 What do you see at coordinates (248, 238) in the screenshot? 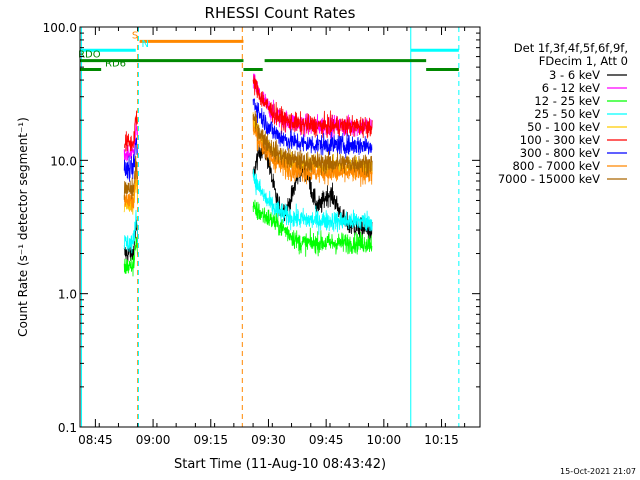
I see `series-12-25keV` at bounding box center [248, 238].